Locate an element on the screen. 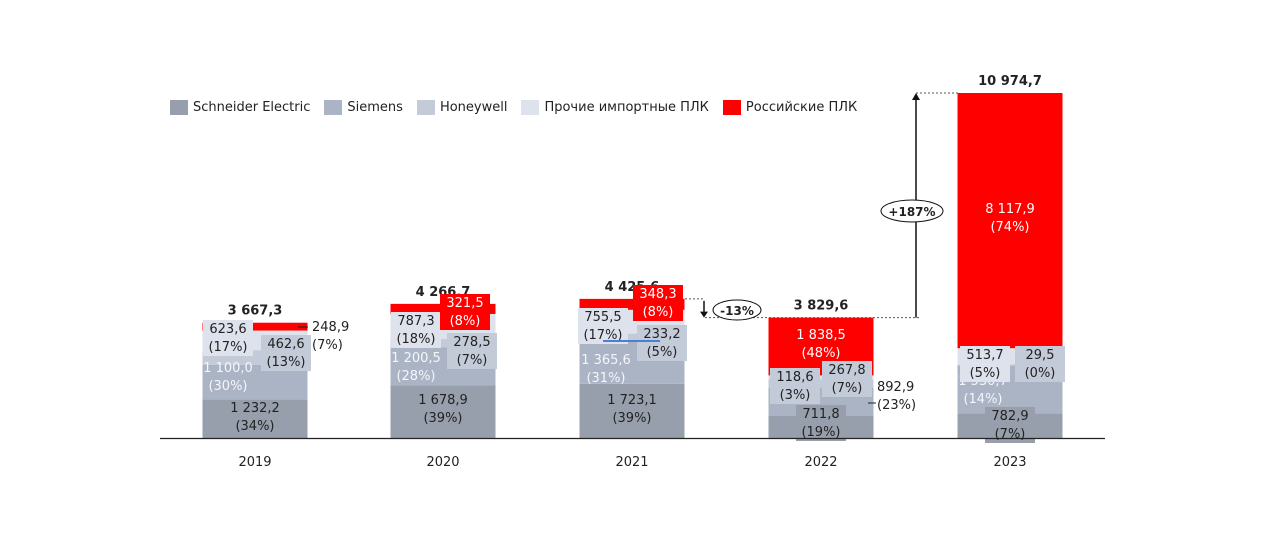  value-label: 348,3 is located at coordinates (657, 294).